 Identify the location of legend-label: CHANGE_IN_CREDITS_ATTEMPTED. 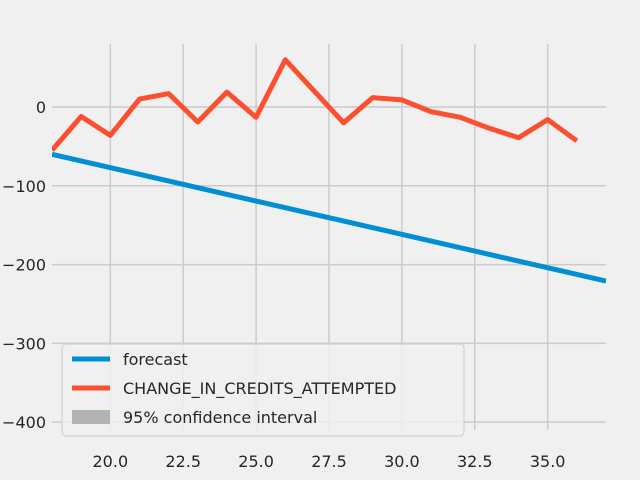
(259, 389).